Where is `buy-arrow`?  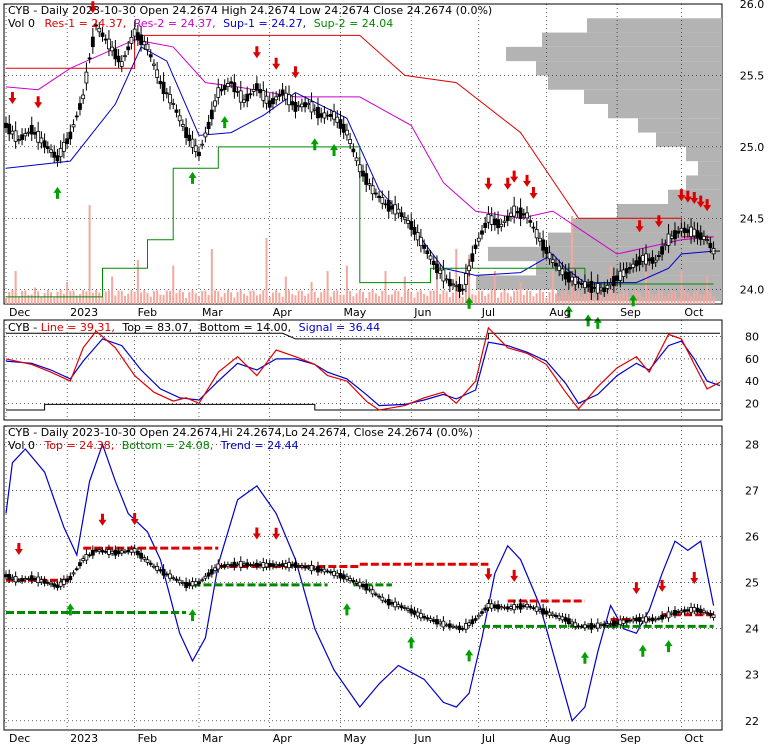
buy-arrow is located at coordinates (192, 177).